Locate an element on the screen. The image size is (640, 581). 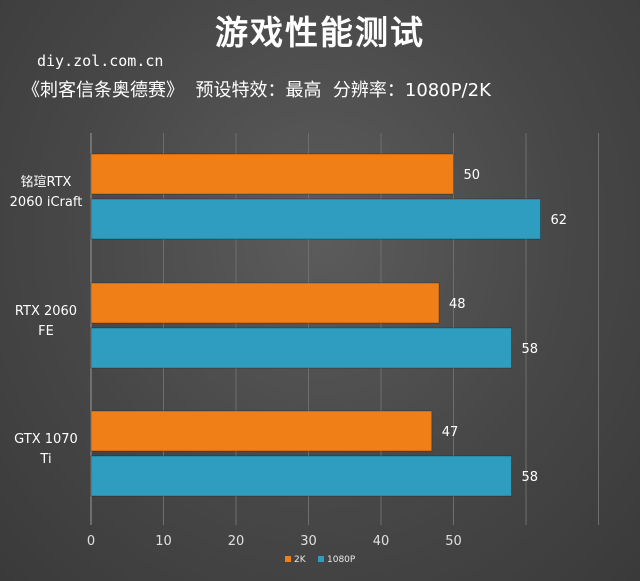
legend-label-2k: 2K is located at coordinates (300, 560).